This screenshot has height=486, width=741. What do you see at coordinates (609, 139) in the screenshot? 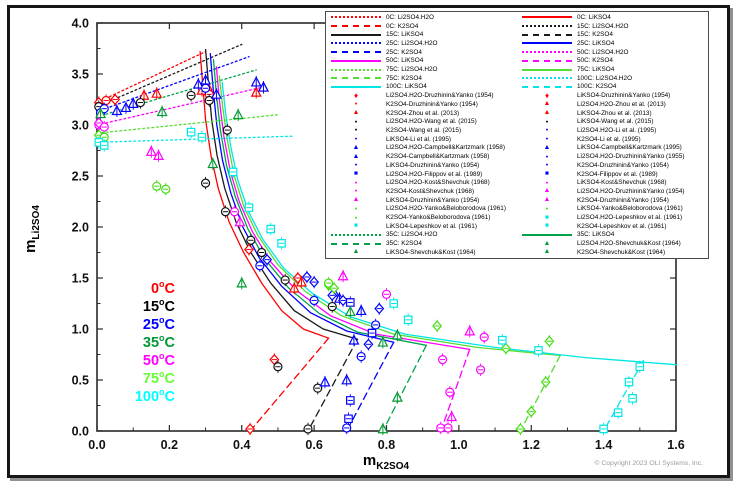
I see `legend-entry-label: K2SO4-Li et al. (1995)` at bounding box center [609, 139].